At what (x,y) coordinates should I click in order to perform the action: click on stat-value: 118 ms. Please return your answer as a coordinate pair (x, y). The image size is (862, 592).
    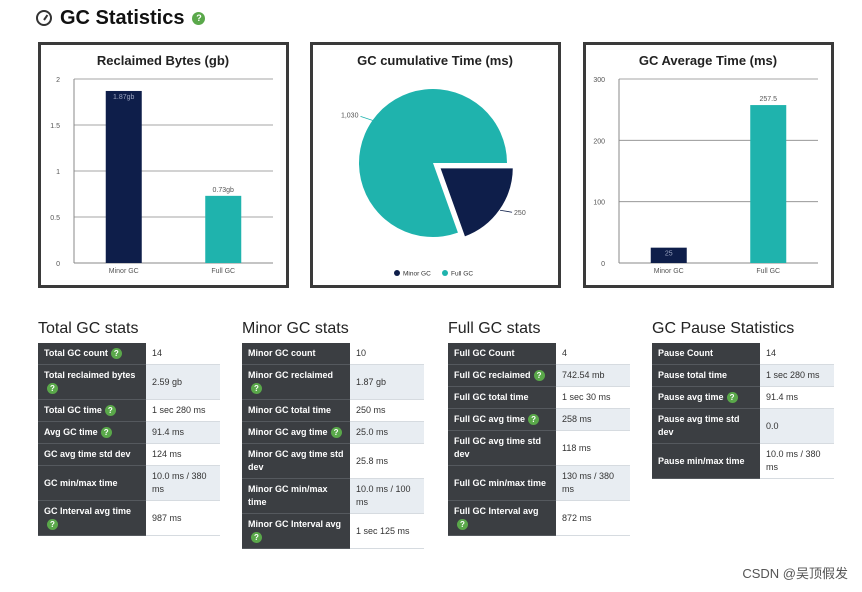
    Looking at the image, I should click on (593, 448).